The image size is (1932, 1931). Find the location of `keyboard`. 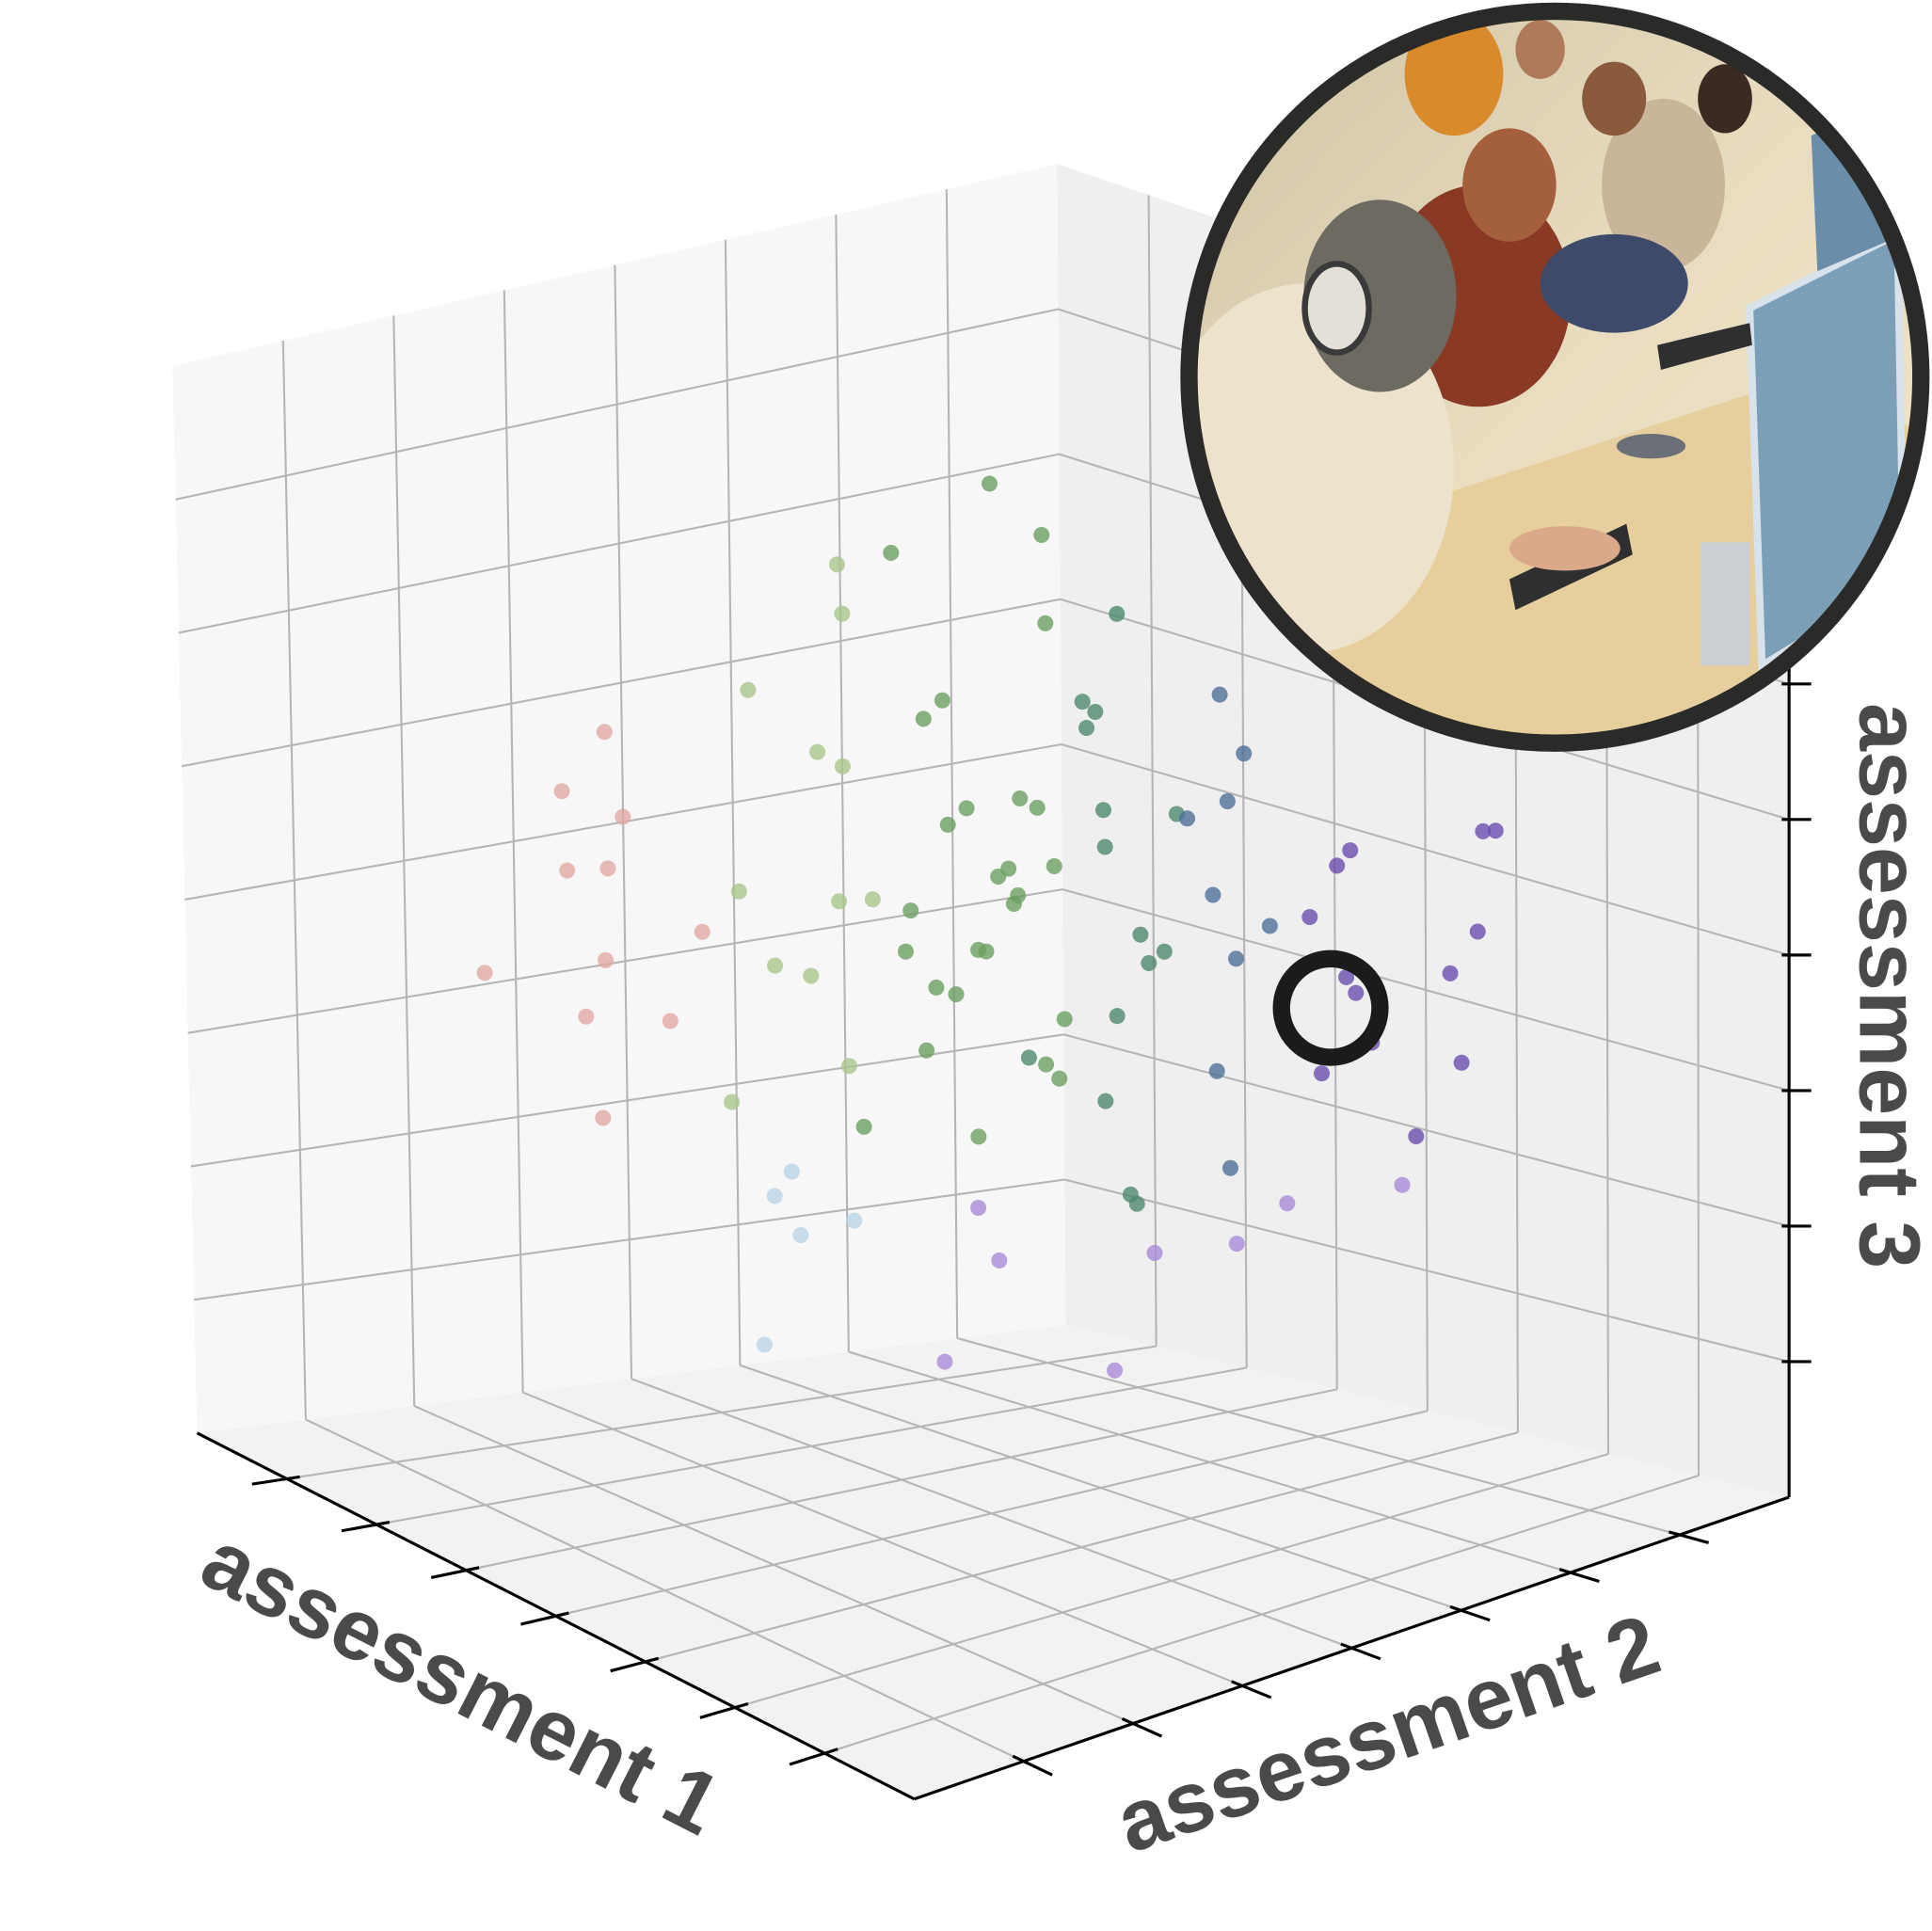

keyboard is located at coordinates (1704, 346).